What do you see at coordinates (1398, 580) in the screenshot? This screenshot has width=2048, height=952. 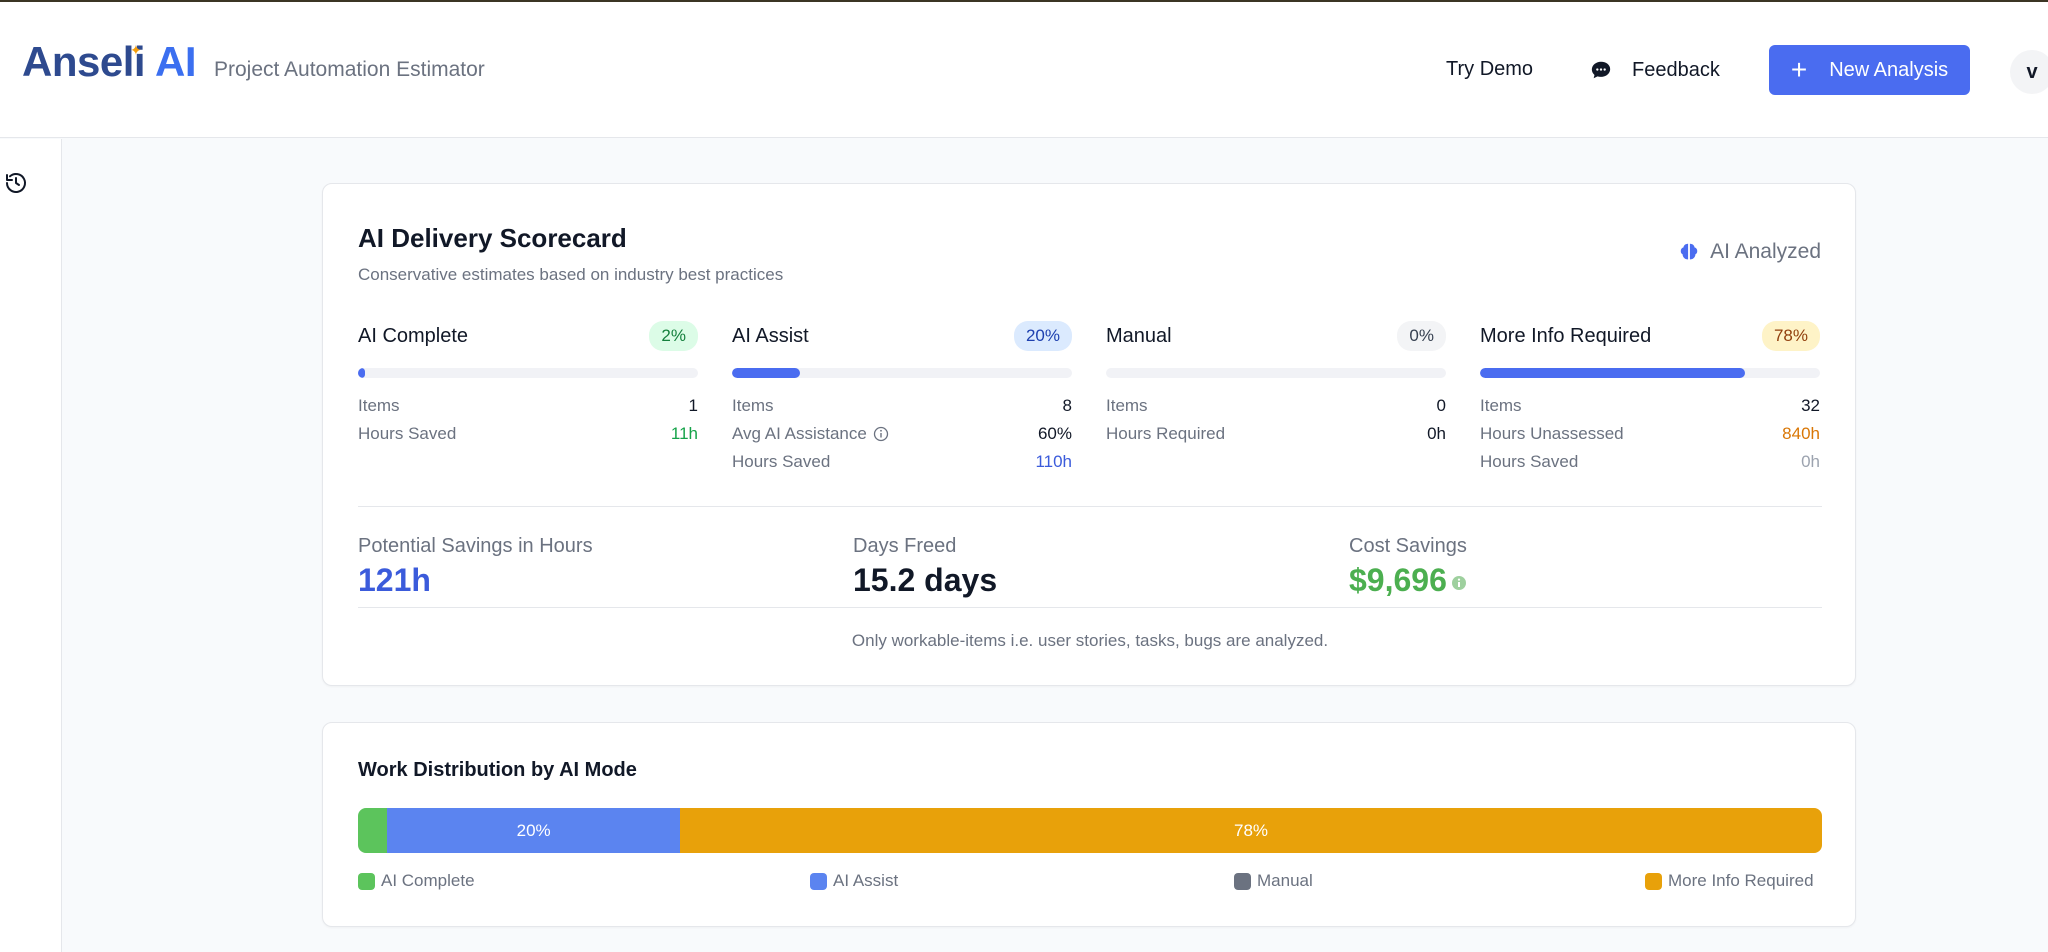 I see `summary-value: $9,696` at bounding box center [1398, 580].